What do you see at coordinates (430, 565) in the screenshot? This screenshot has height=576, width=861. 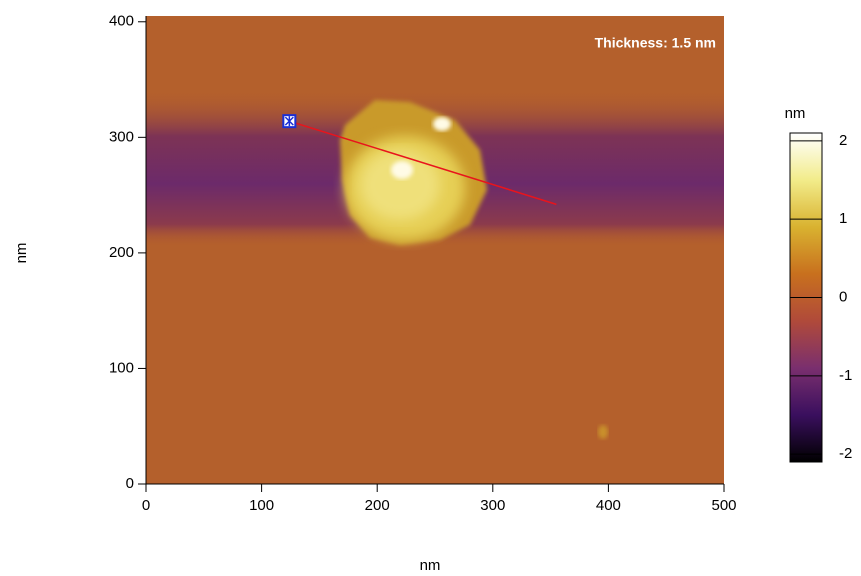 I see `x-axis-label: nm` at bounding box center [430, 565].